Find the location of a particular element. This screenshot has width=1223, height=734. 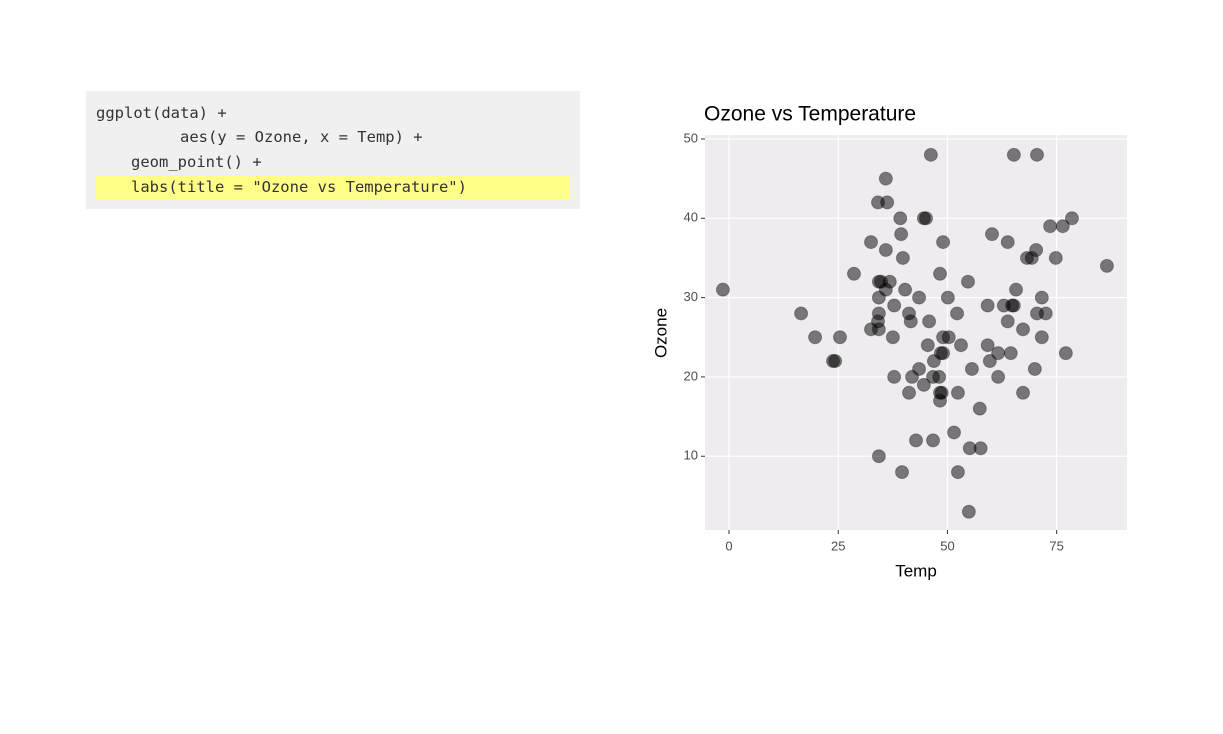

x-tick-label: 25 is located at coordinates (838, 545).